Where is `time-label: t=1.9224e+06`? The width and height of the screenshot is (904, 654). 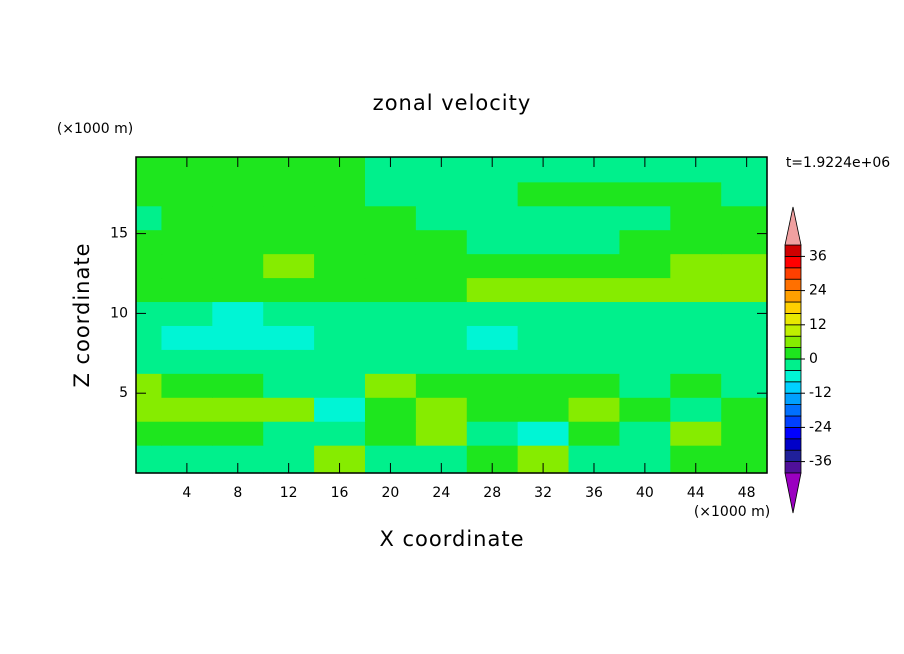
time-label: t=1.9224e+06 is located at coordinates (838, 163).